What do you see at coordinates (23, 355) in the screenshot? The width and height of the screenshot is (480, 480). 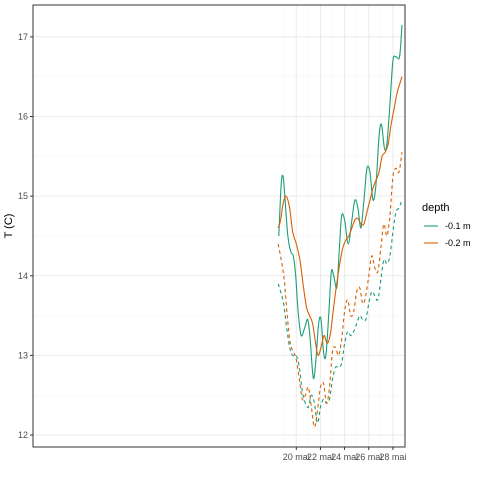 I see `y-tick-label: 13` at bounding box center [23, 355].